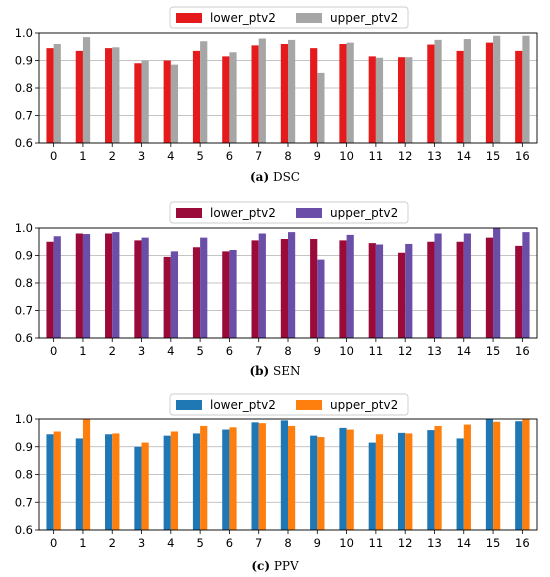 This screenshot has height=577, width=550. I want to click on x-tick-label: 16, so click(522, 351).